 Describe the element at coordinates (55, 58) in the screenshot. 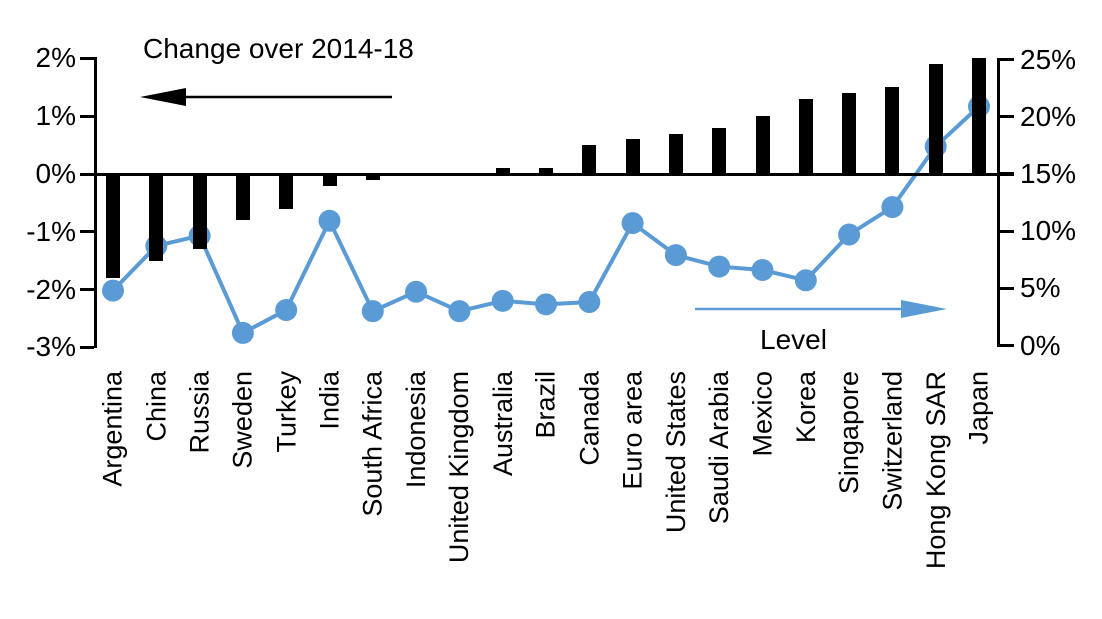

I see `left-axis-tick-label: 2%` at that location.